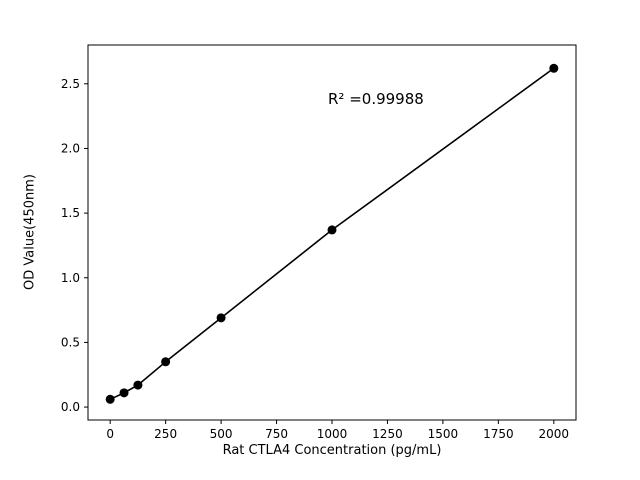  Describe the element at coordinates (276, 434) in the screenshot. I see `x-tick-label: 750` at that location.